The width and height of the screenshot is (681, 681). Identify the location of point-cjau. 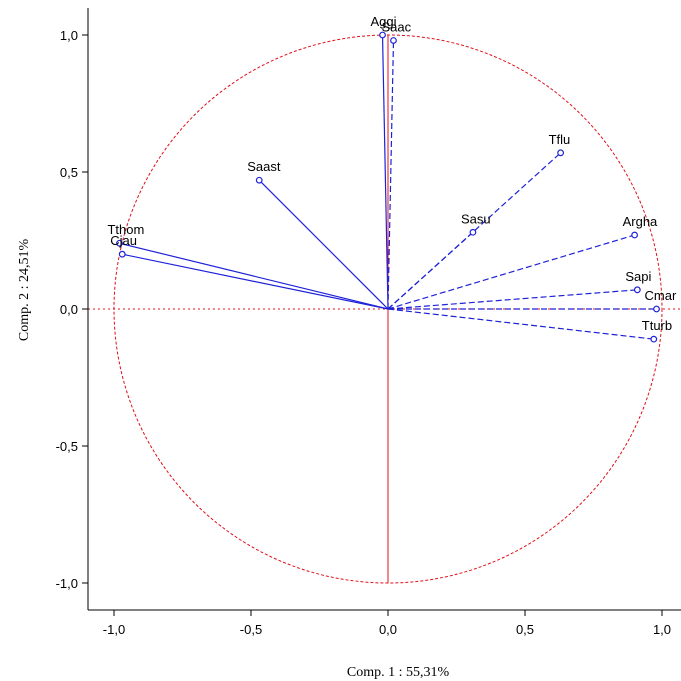
(122, 254).